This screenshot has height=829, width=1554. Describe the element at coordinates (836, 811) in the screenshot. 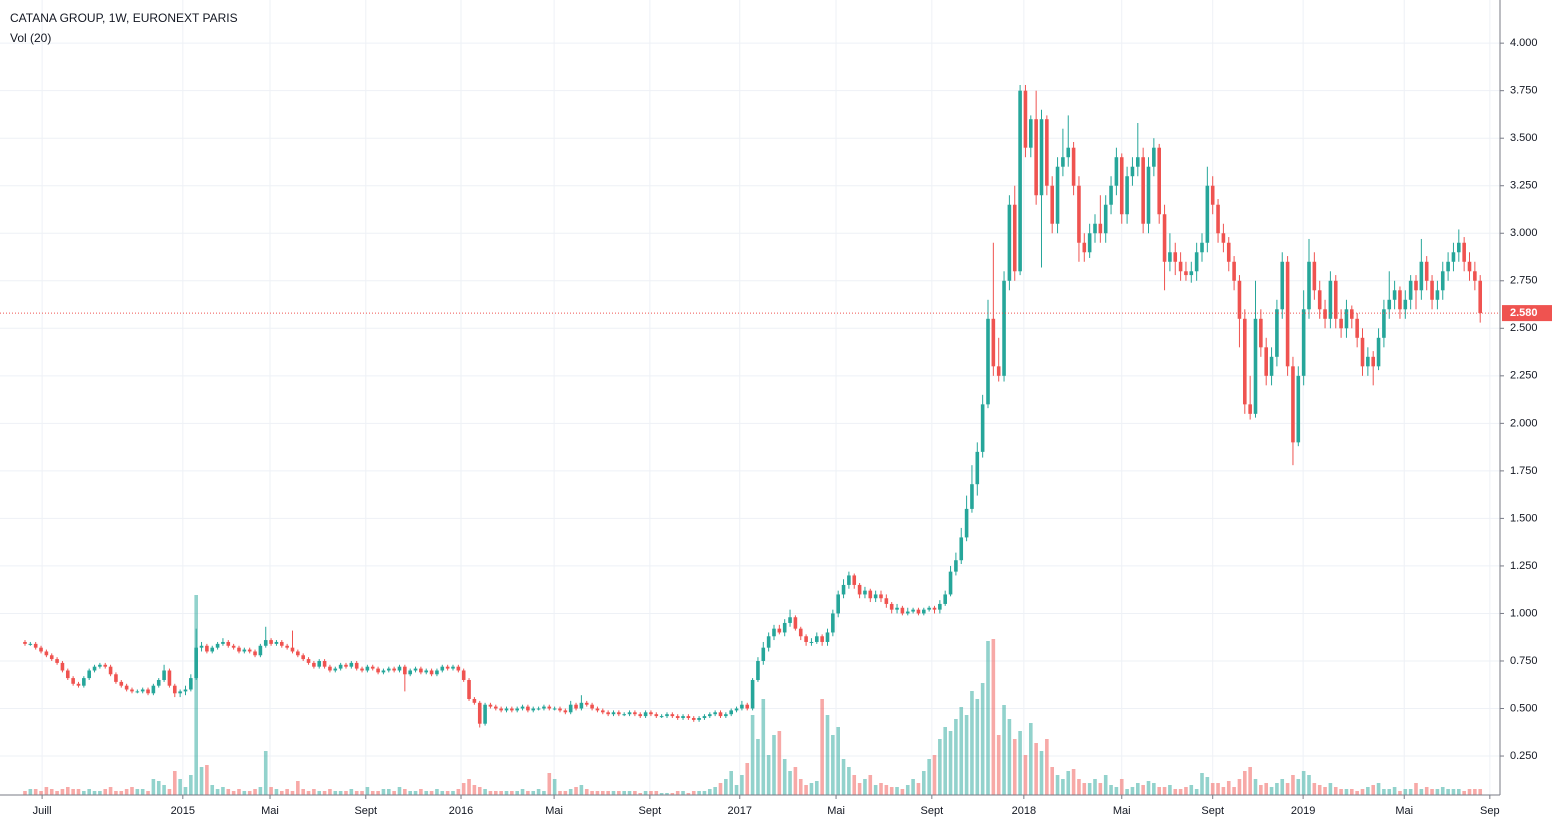

I see `x-tick-label: Mai` at that location.